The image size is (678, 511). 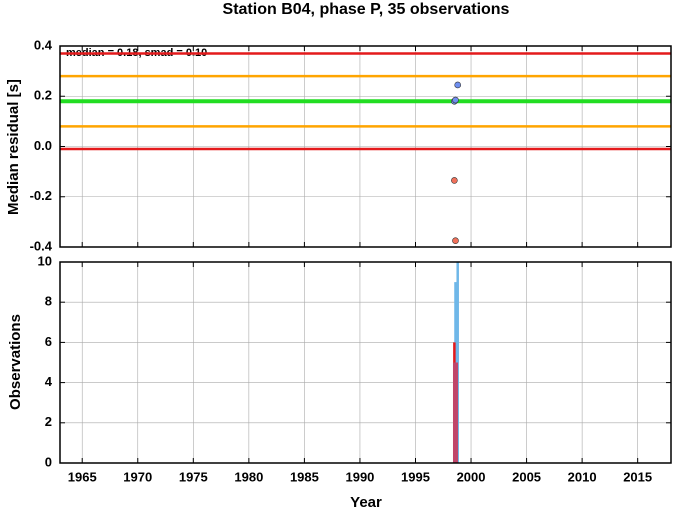 I want to click on y-tick-label: 0.0, so click(x=43, y=145).